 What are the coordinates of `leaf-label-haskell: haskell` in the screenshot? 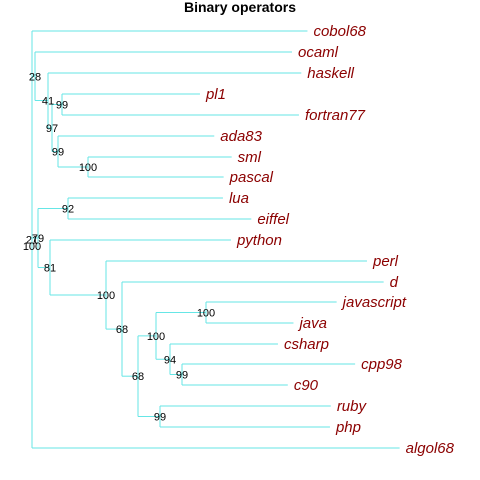 It's located at (330, 73).